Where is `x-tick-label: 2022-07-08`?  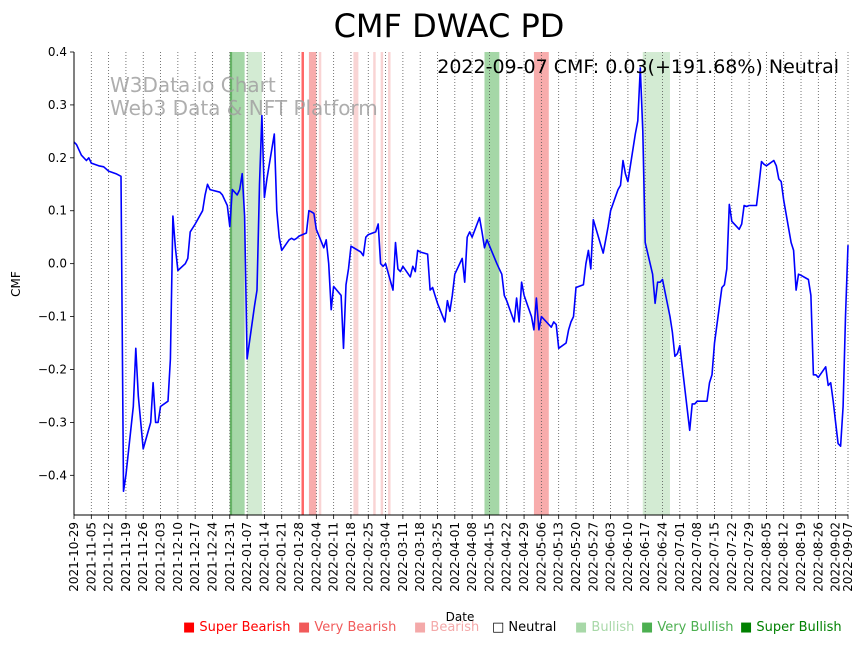 x-tick-label: 2022-07-08 is located at coordinates (697, 557).